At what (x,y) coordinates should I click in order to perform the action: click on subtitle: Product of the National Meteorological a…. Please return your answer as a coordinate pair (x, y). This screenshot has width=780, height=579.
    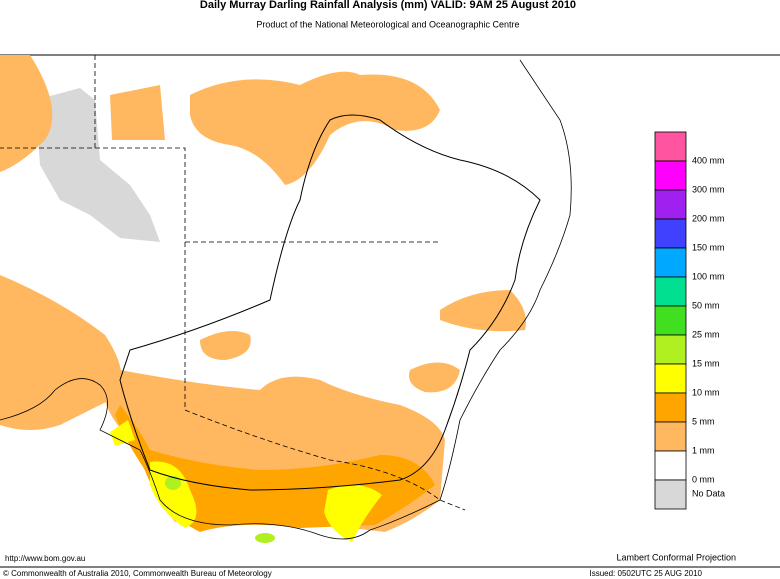
    Looking at the image, I should click on (387, 24).